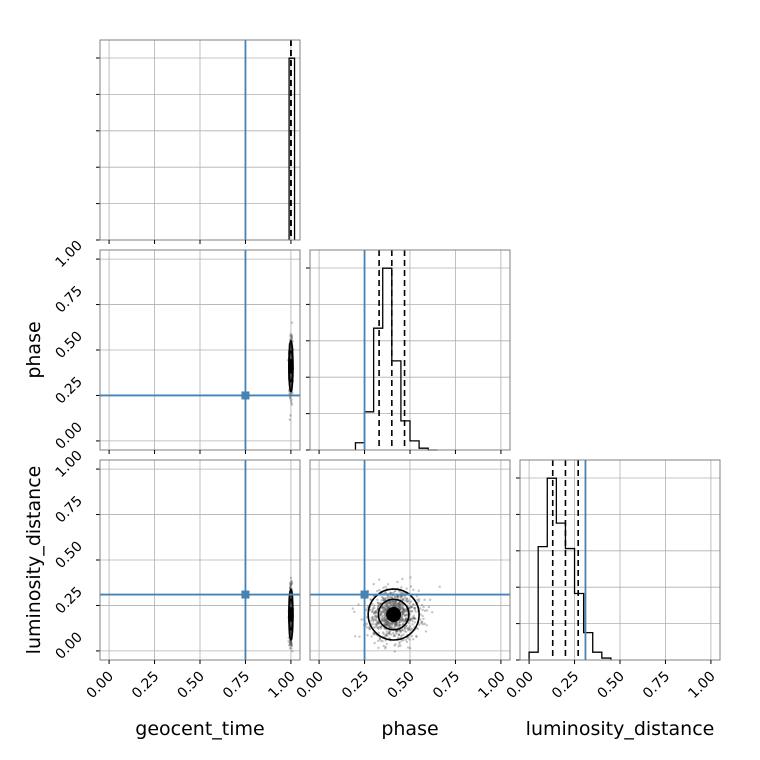  Describe the element at coordinates (68, 509) in the screenshot. I see `tick-label-y-3: 0.75` at that location.